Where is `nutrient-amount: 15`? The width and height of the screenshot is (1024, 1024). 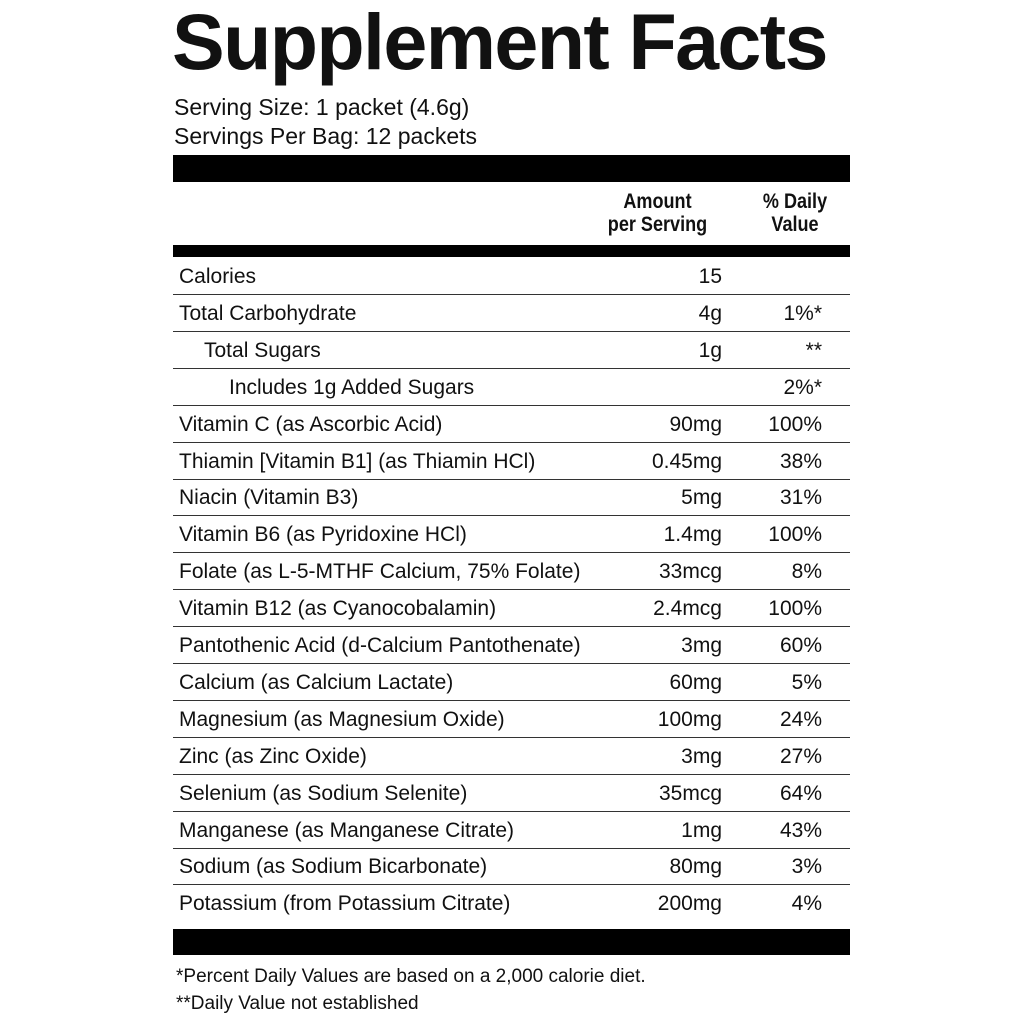
nutrient-amount: 15 is located at coordinates (710, 276).